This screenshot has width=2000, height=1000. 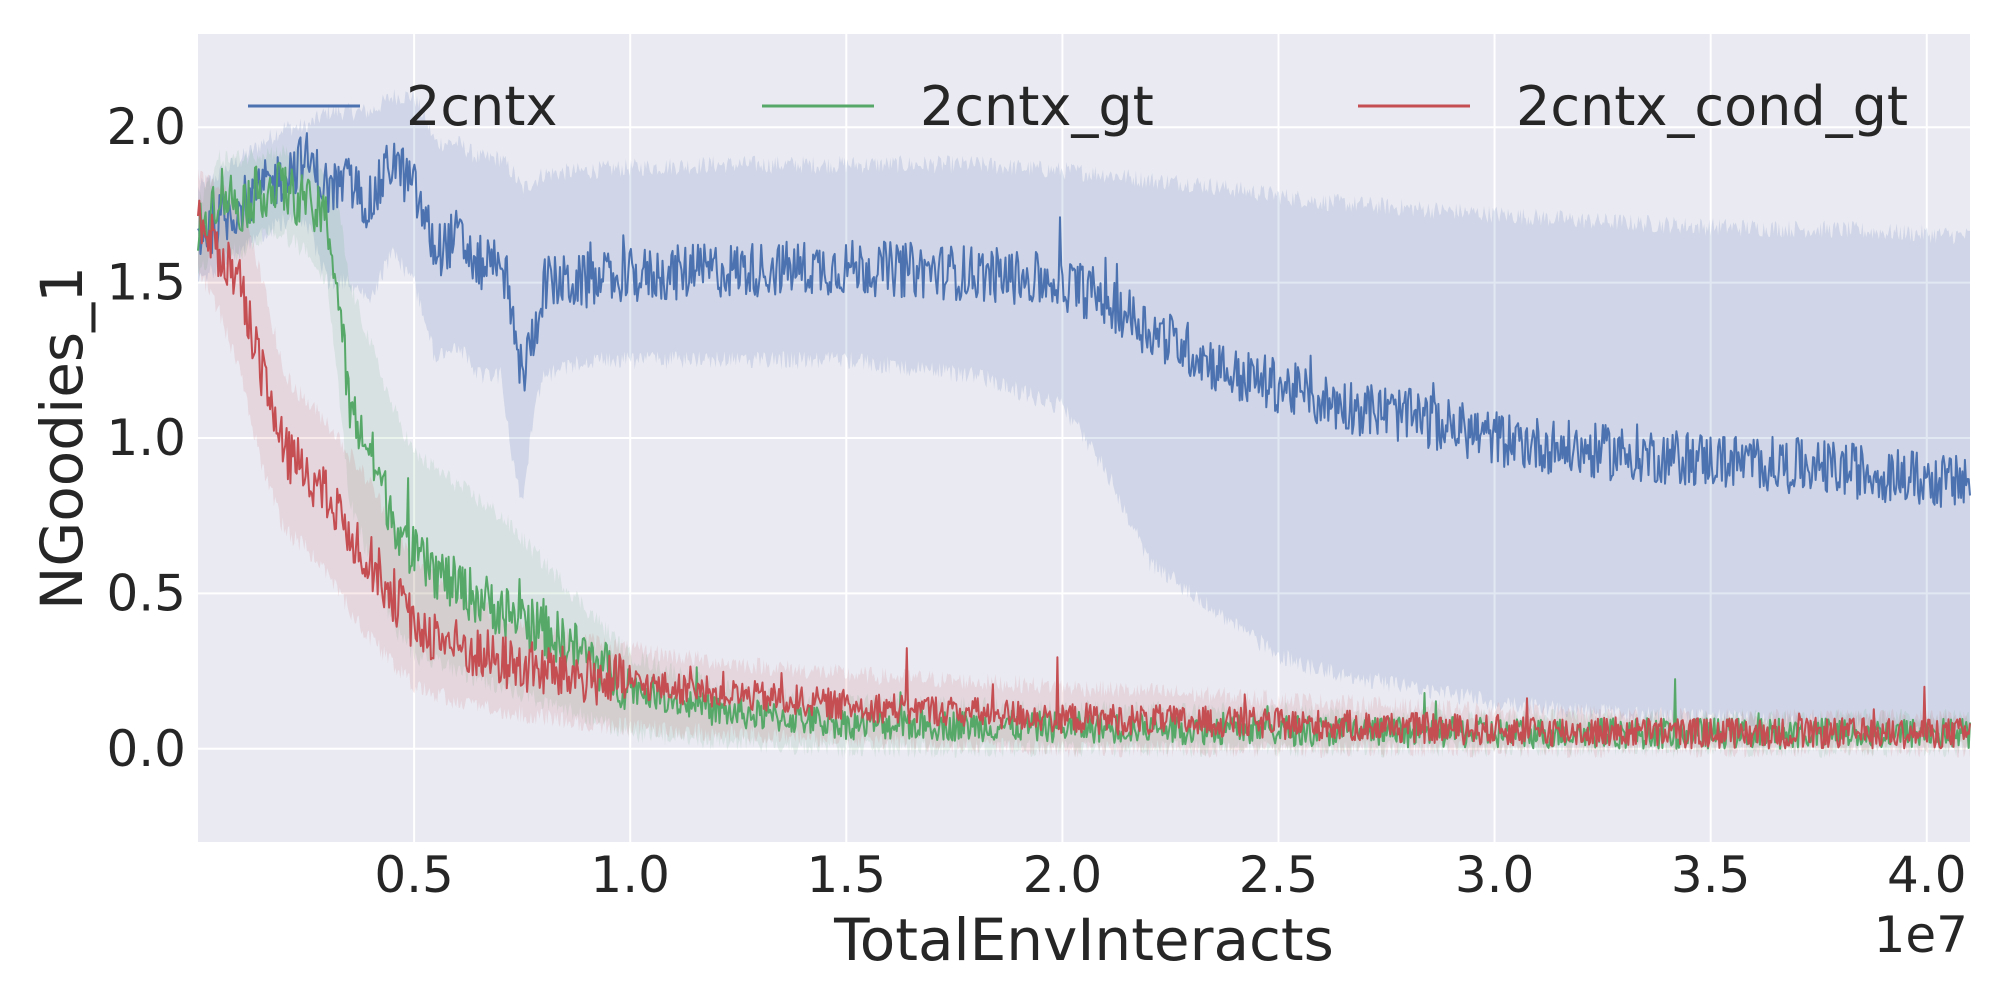 What do you see at coordinates (1170, 875) in the screenshot?
I see `x-tick-labels: 0.5 1.0 1.5 2.0 2.5 3.0 3.5 4.0` at bounding box center [1170, 875].